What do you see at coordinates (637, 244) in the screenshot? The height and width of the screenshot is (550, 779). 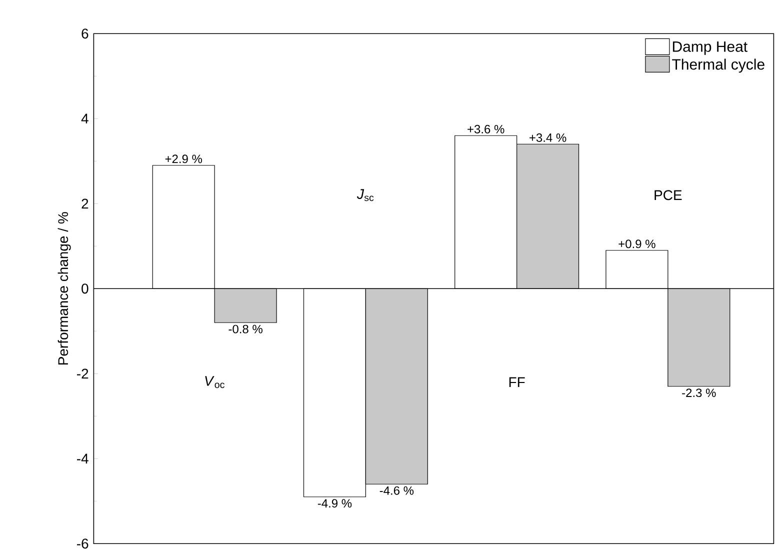 I see `data-label: +0.9 %` at bounding box center [637, 244].